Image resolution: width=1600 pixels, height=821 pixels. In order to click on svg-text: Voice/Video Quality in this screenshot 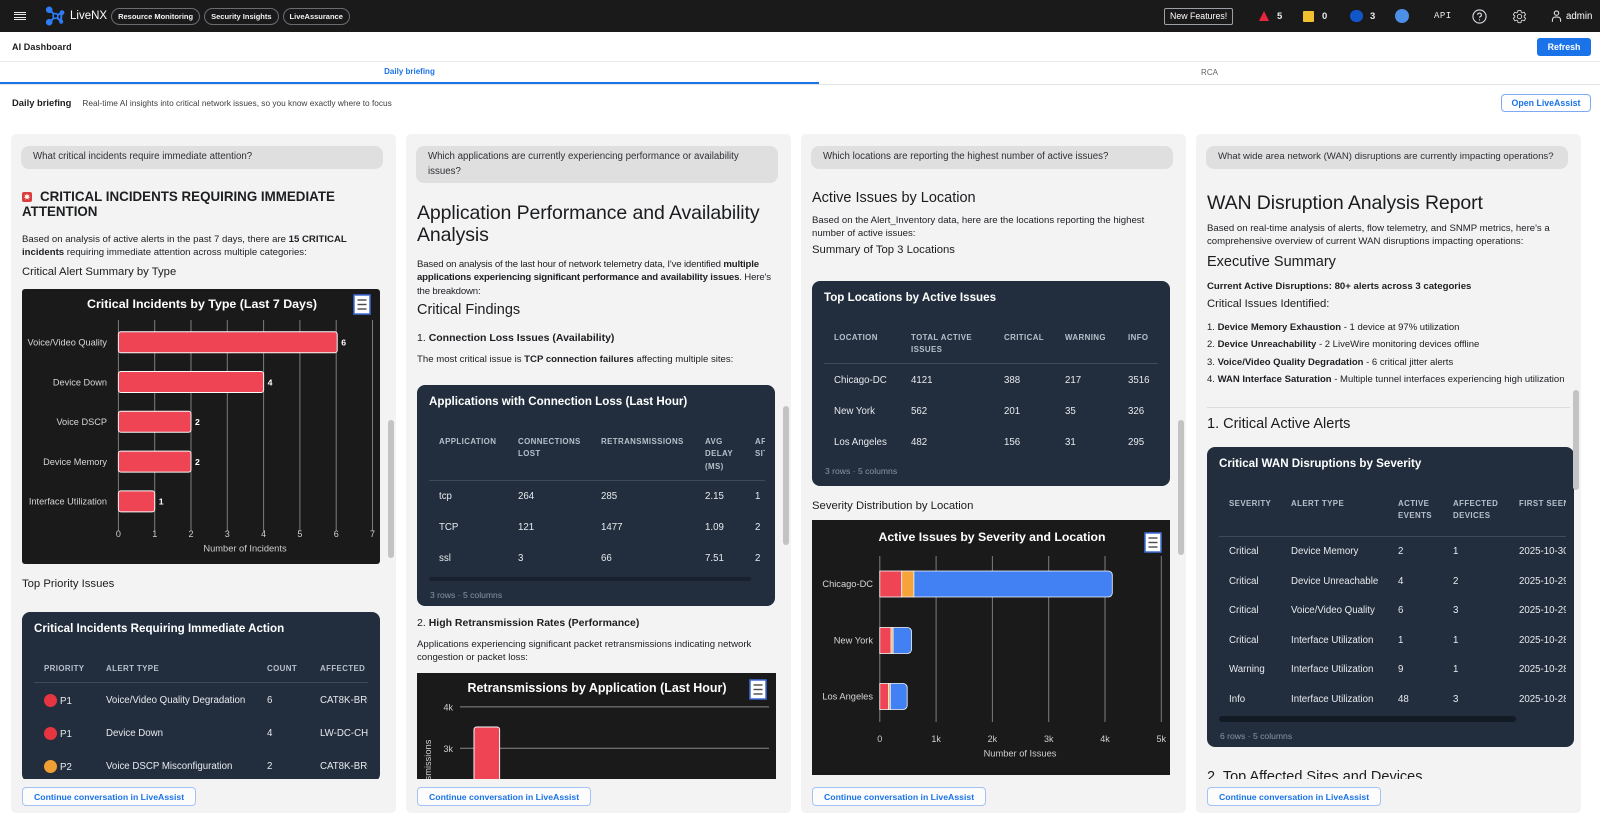, I will do `click(67, 342)`.